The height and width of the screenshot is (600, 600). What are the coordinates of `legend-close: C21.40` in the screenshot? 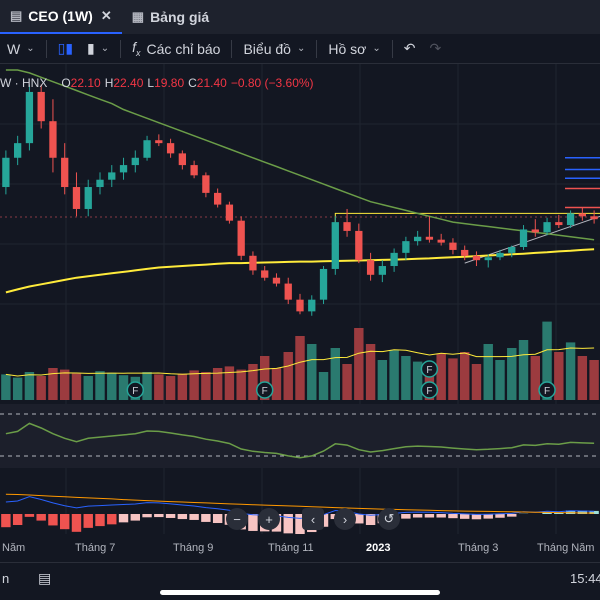 It's located at (207, 83).